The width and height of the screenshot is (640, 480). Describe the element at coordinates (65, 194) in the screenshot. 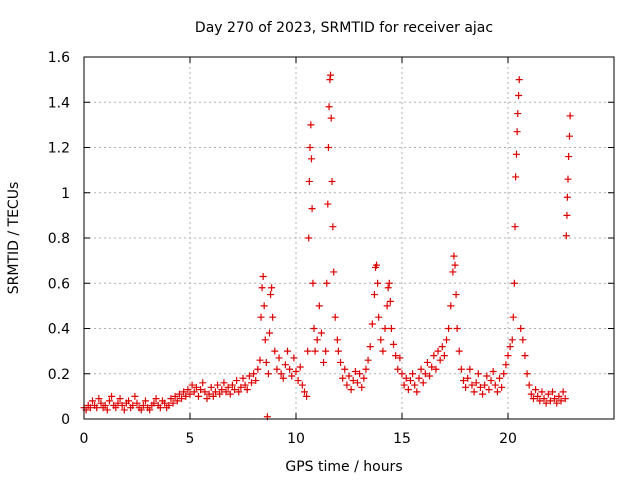

I see `y-tick-label: 1` at that location.